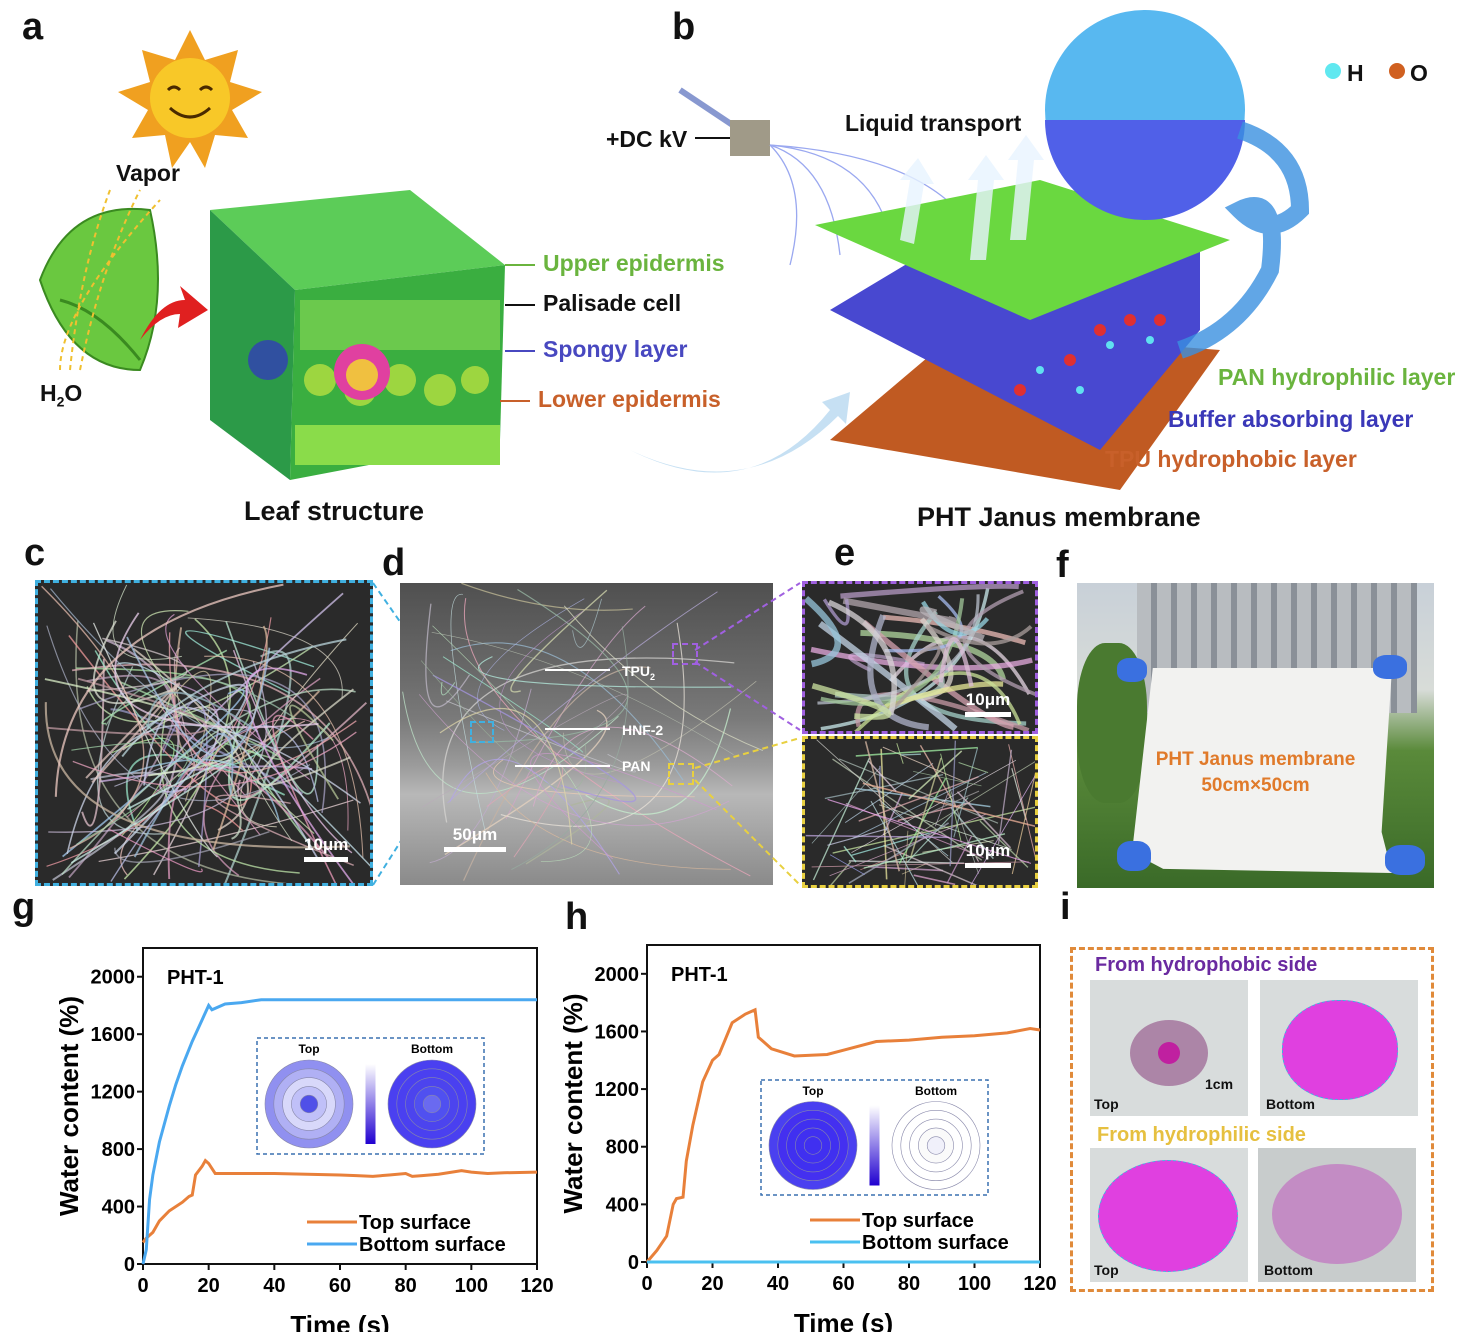  Describe the element at coordinates (536, 1286) in the screenshot. I see `x-tick-label: 120` at that location.